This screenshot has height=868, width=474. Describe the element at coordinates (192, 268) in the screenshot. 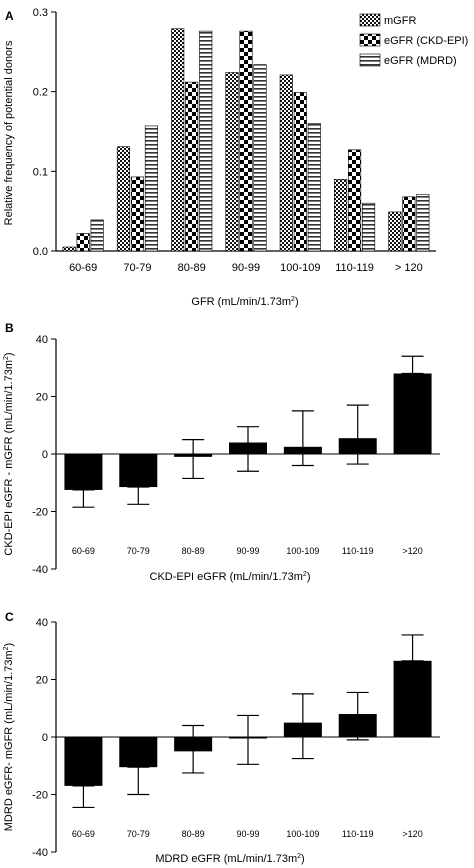

I see `panel-a-x-tick-label: 80-89` at that location.